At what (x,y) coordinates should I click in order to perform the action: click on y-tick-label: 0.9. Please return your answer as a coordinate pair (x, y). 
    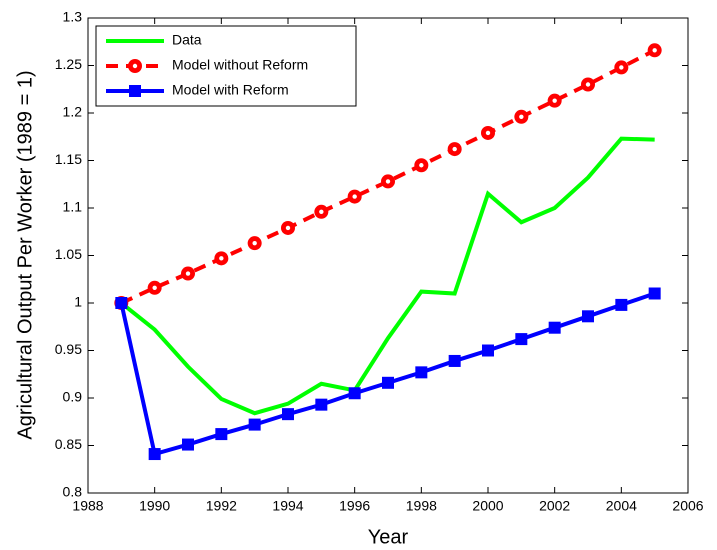
    Looking at the image, I should click on (73, 397).